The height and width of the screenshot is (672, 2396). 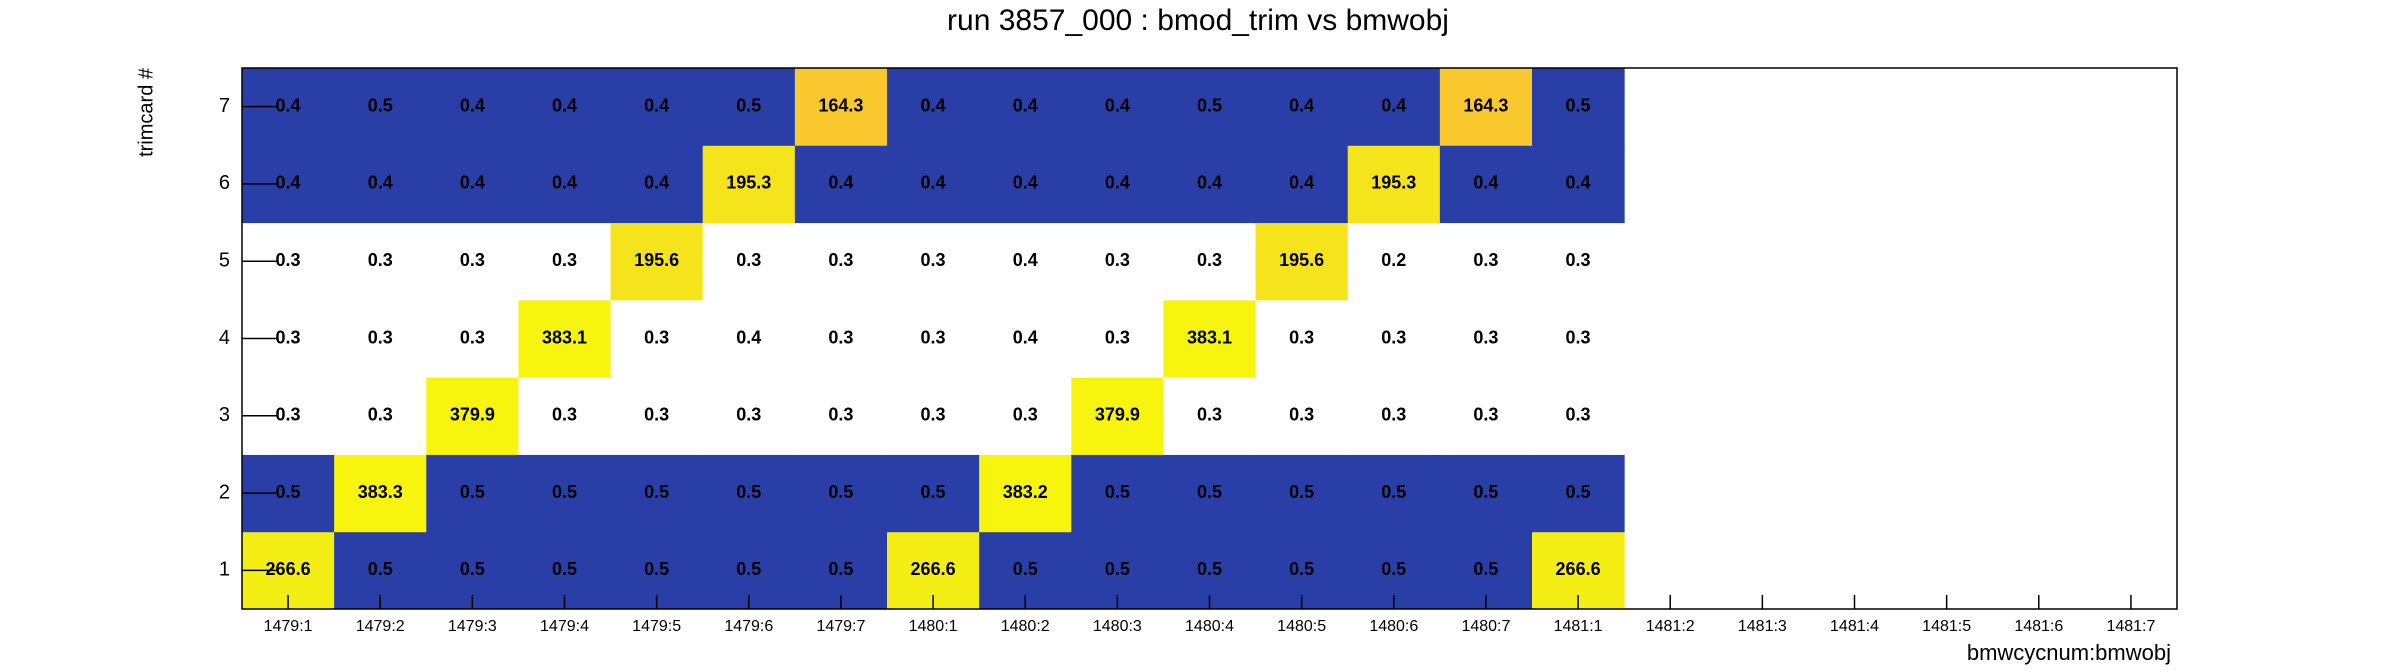 I want to click on x-tick-label: 1481:7, so click(x=2130, y=626).